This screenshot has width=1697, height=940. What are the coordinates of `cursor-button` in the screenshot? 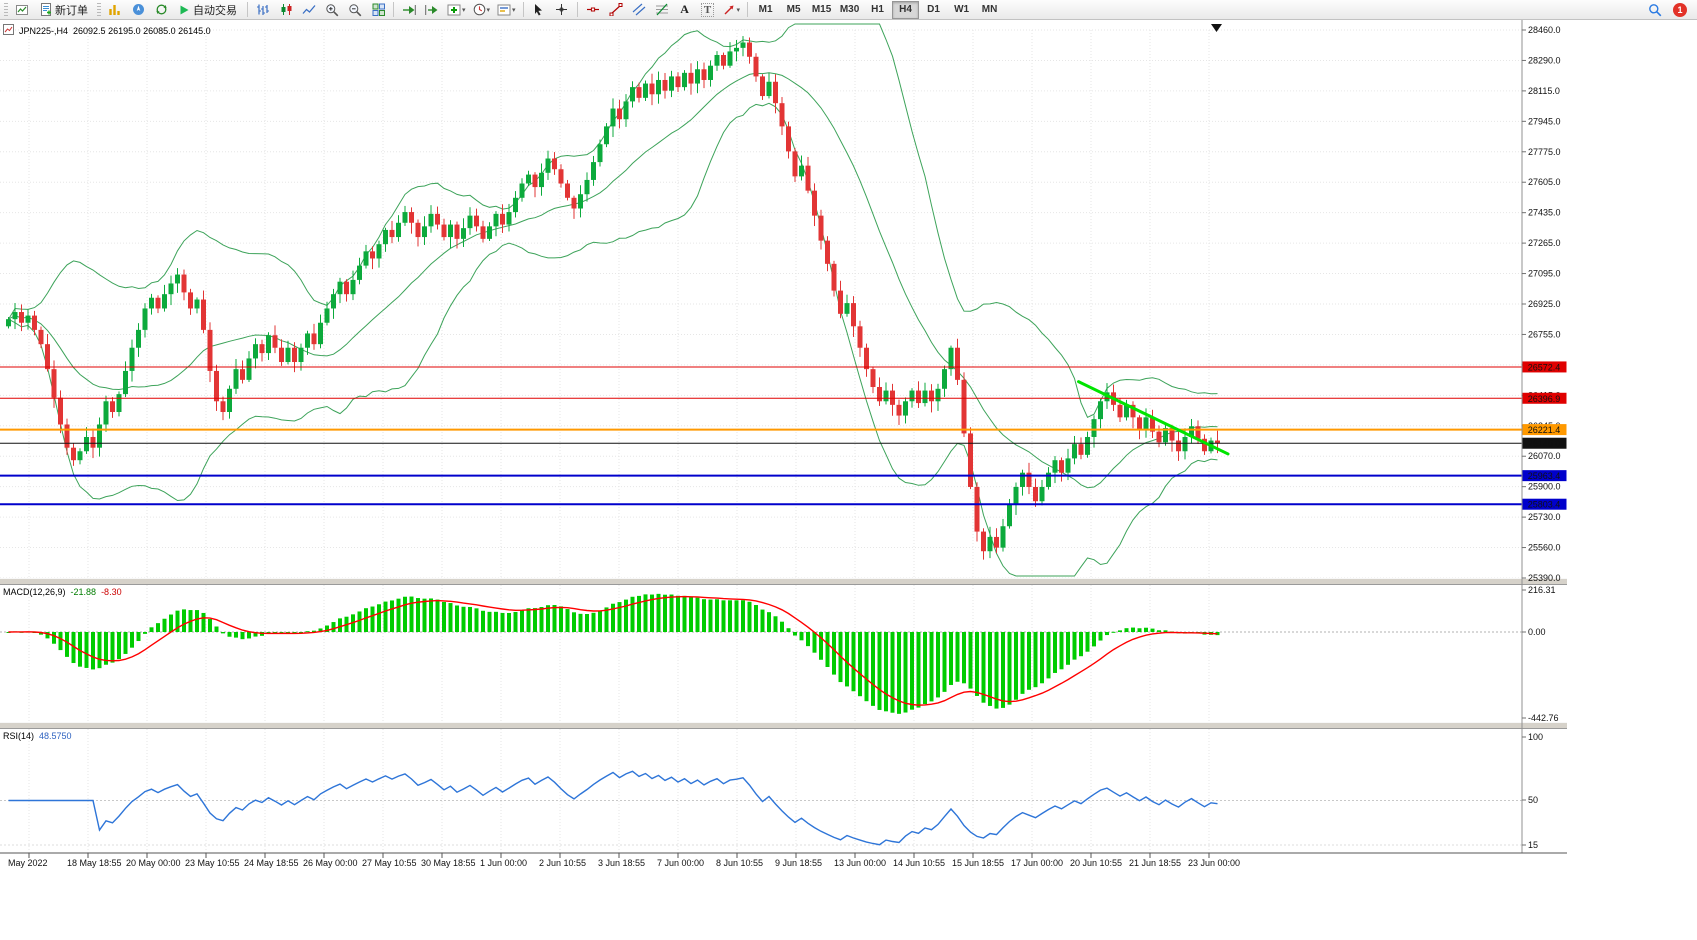 It's located at (539, 10).